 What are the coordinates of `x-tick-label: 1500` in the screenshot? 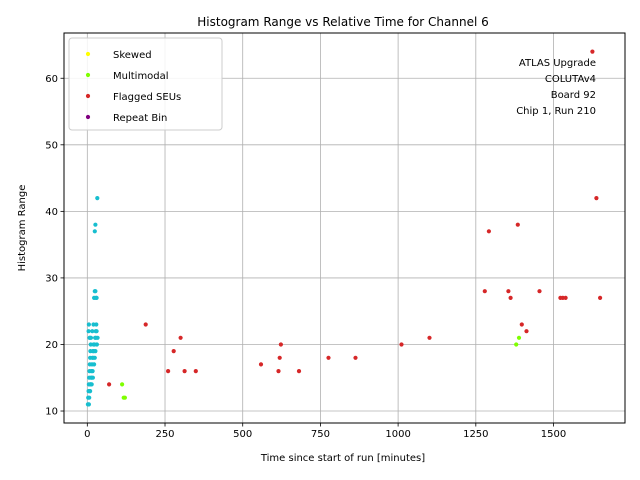 It's located at (553, 434).